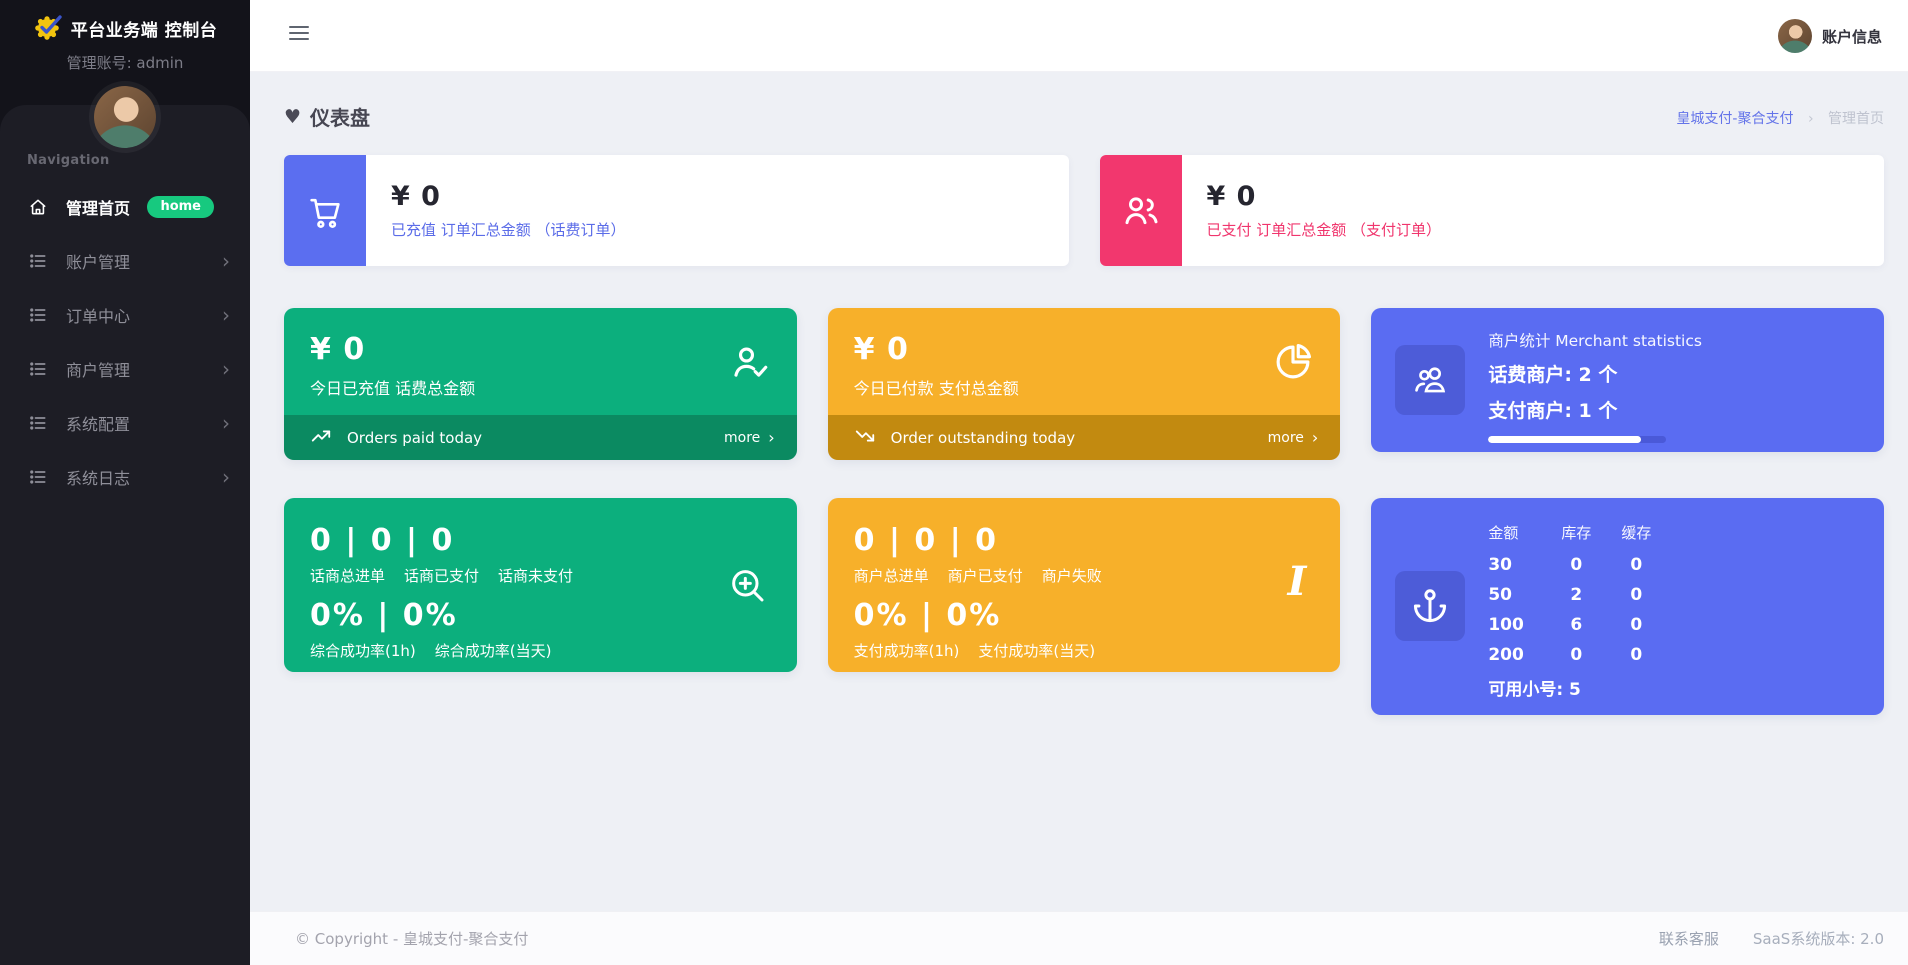 Image resolution: width=1908 pixels, height=965 pixels. I want to click on menu-toggle-button, so click(299, 34).